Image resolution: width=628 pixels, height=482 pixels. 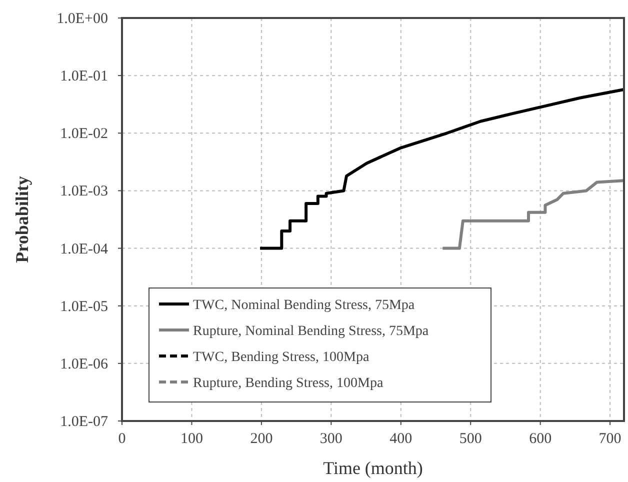 What do you see at coordinates (122, 439) in the screenshot?
I see `x-tick-label: 0` at bounding box center [122, 439].